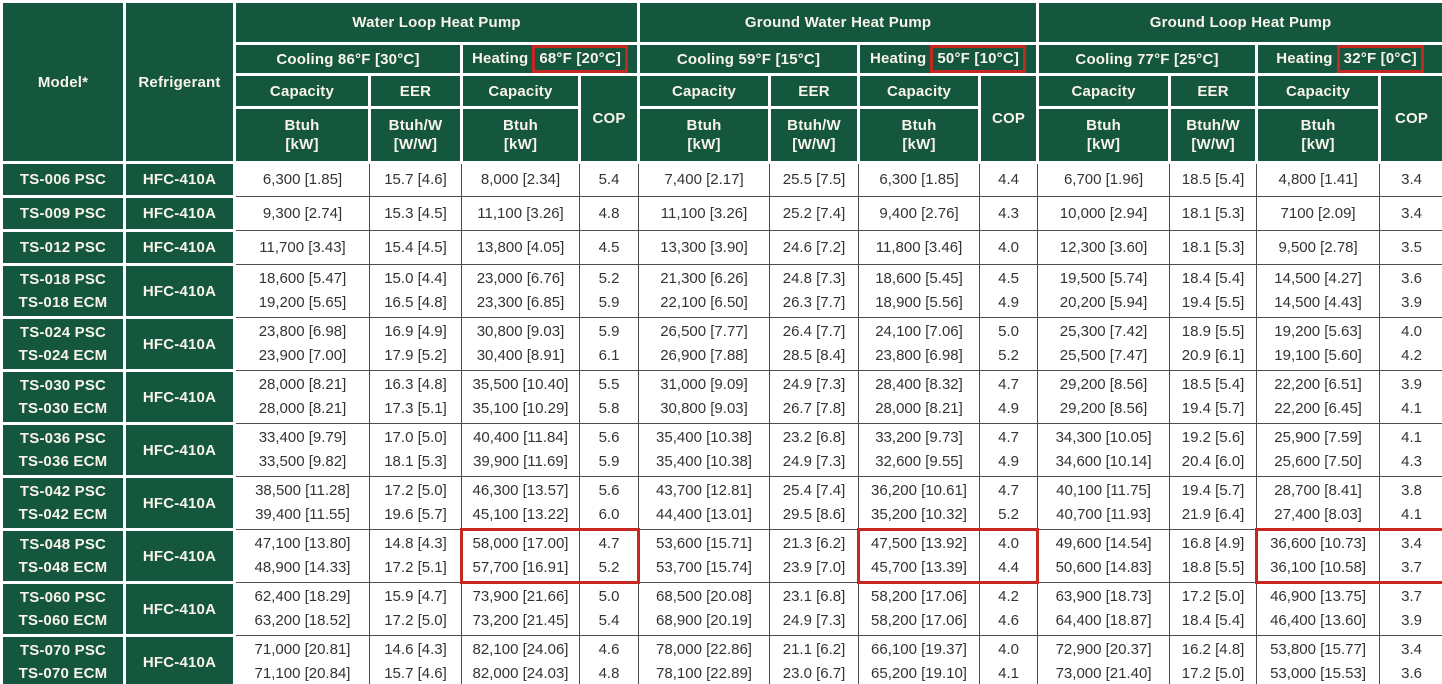  I want to click on cooling-capacity-cell: 28,000 [8.21] 28,000 [8.21], so click(302, 397).